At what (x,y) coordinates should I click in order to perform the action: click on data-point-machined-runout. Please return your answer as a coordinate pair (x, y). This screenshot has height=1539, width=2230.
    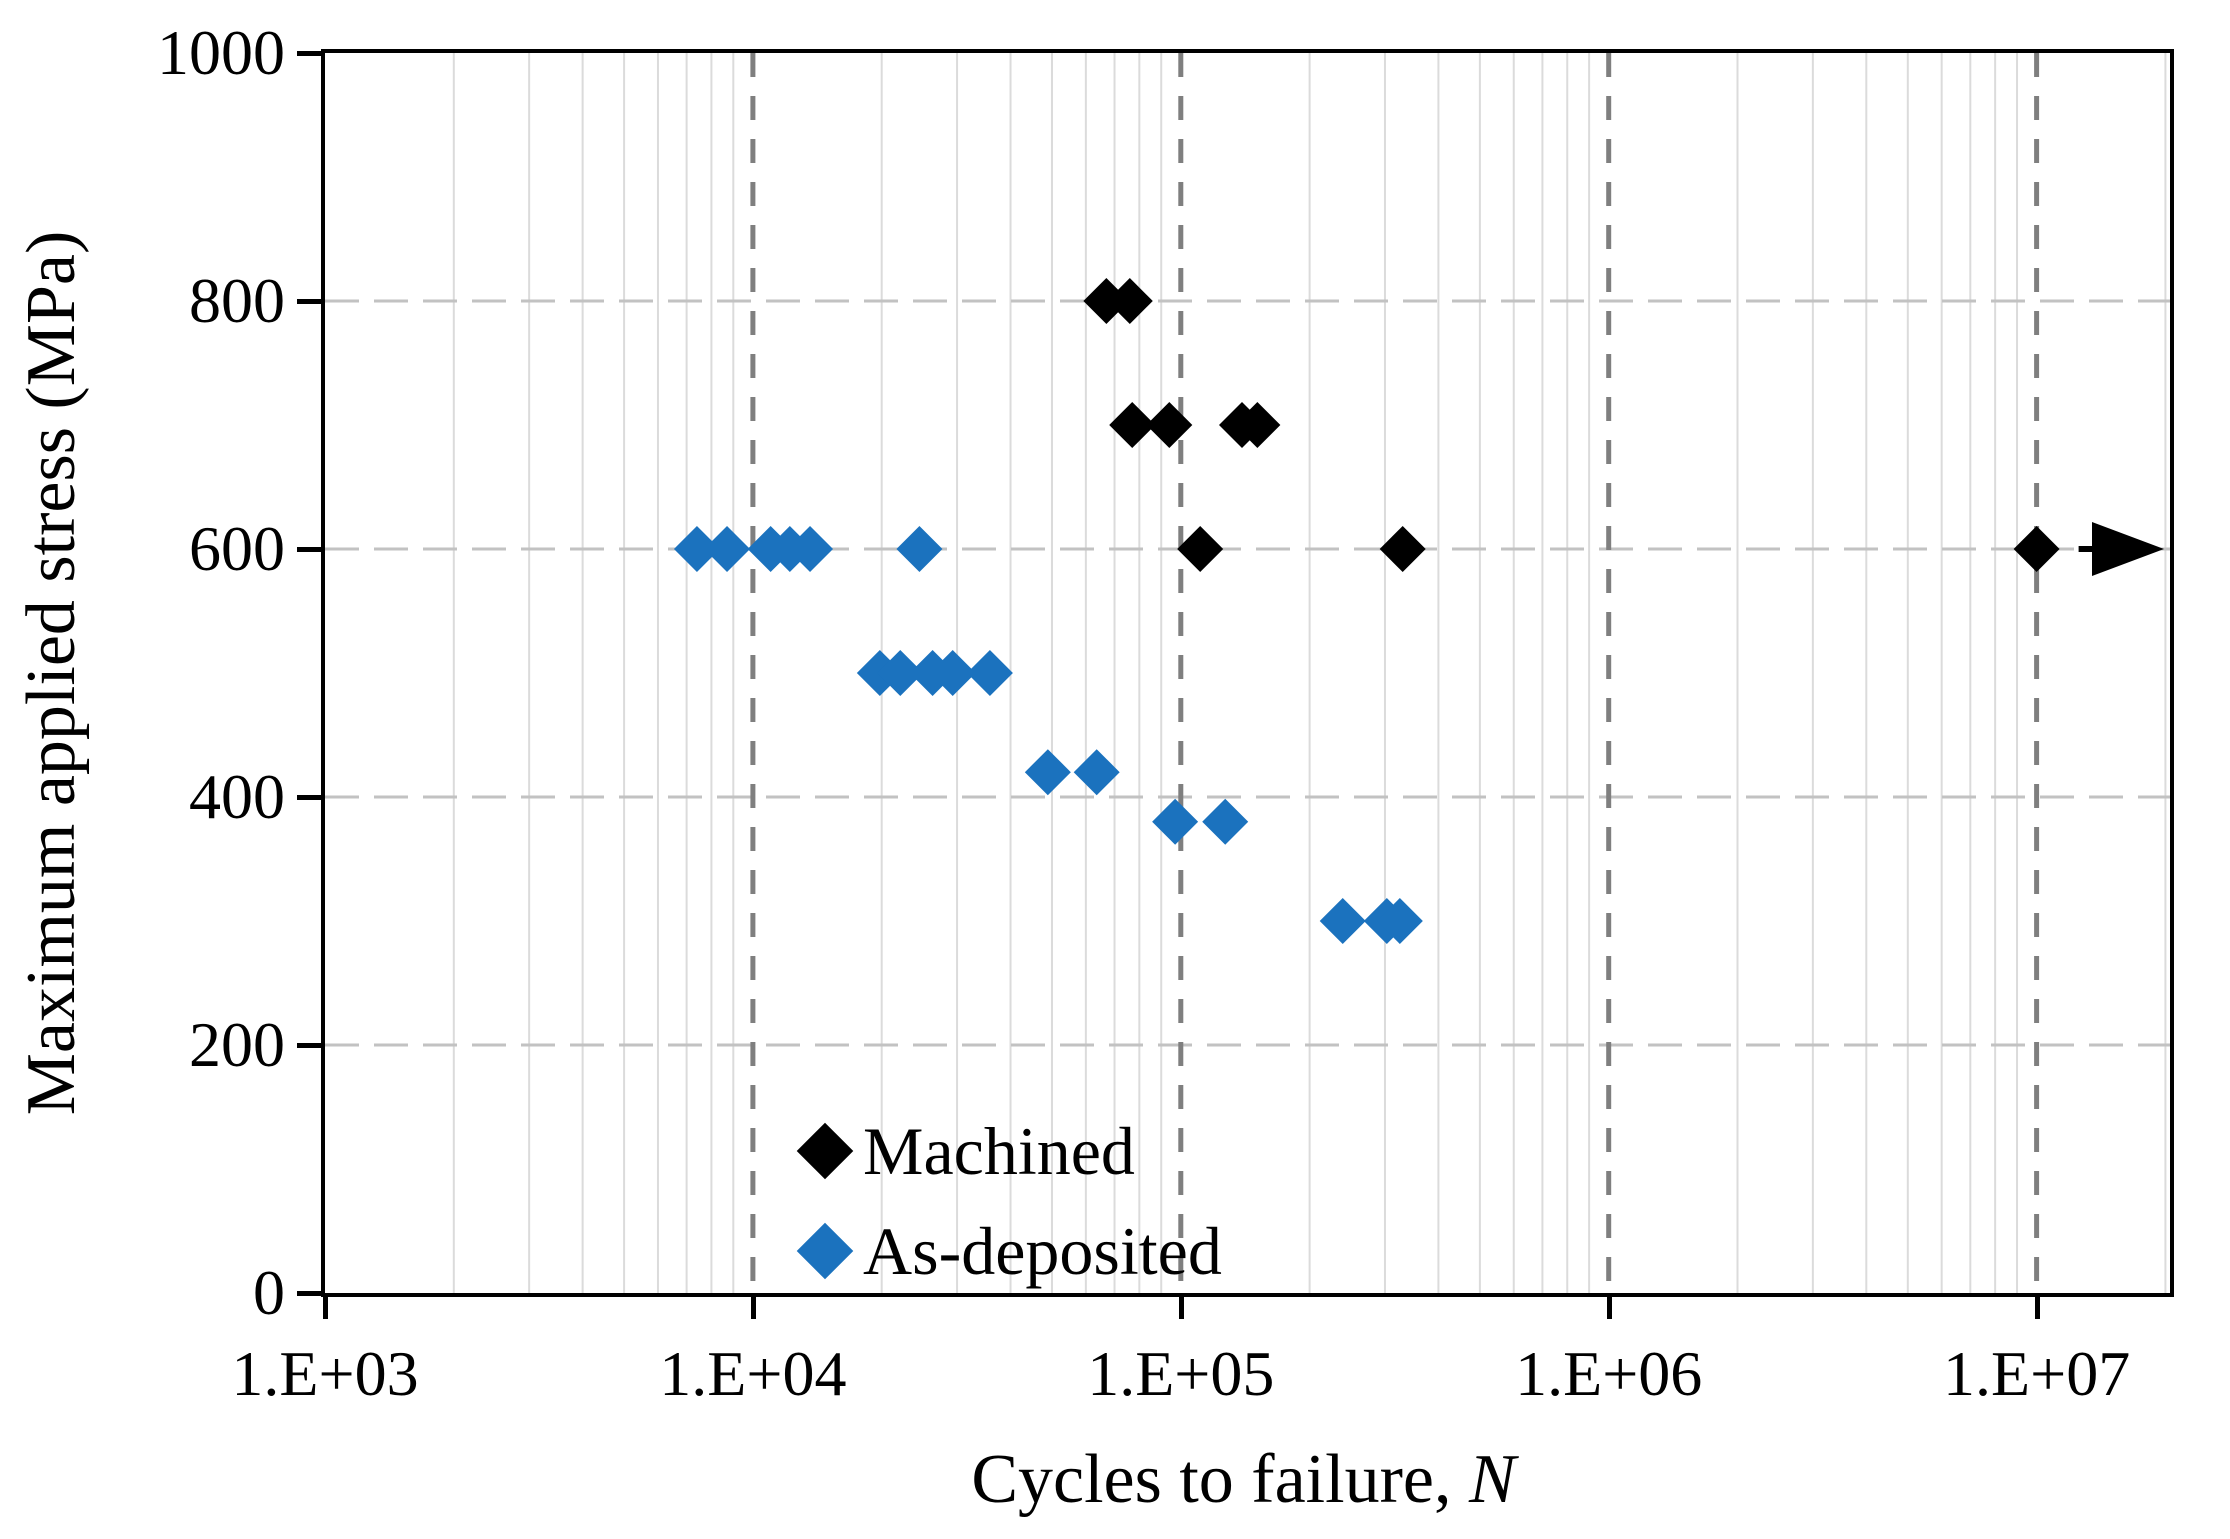
    Looking at the image, I should click on (2036, 549).